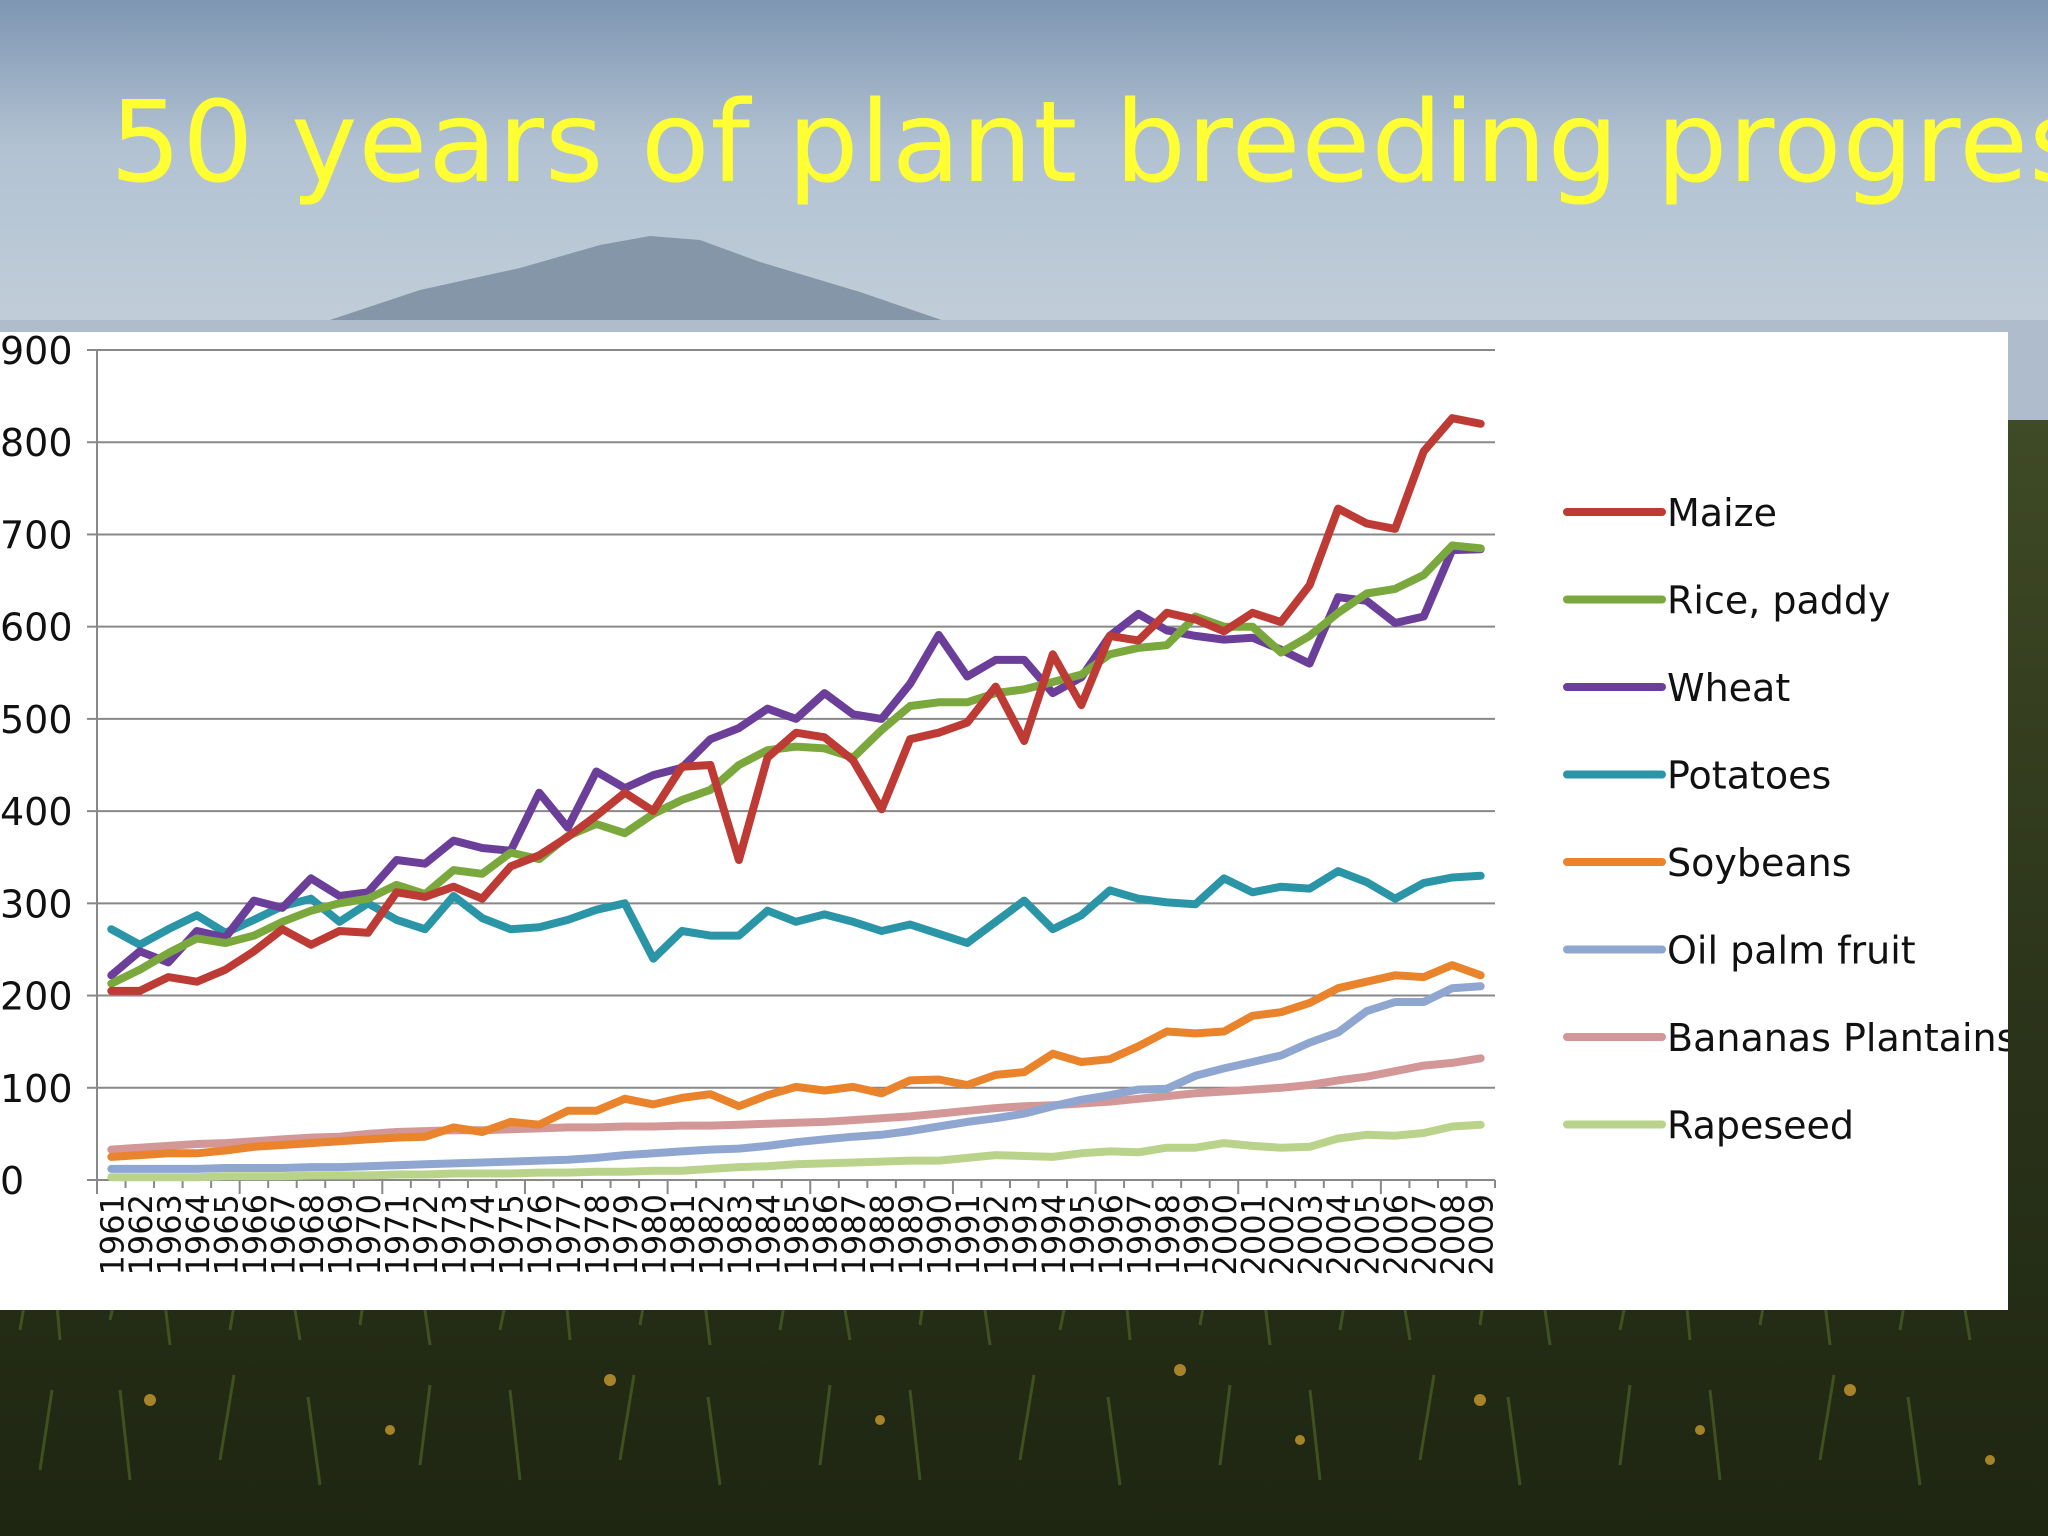 This screenshot has width=2048, height=1536. Describe the element at coordinates (968, 1234) in the screenshot. I see `x-tick-label: 1991` at that location.